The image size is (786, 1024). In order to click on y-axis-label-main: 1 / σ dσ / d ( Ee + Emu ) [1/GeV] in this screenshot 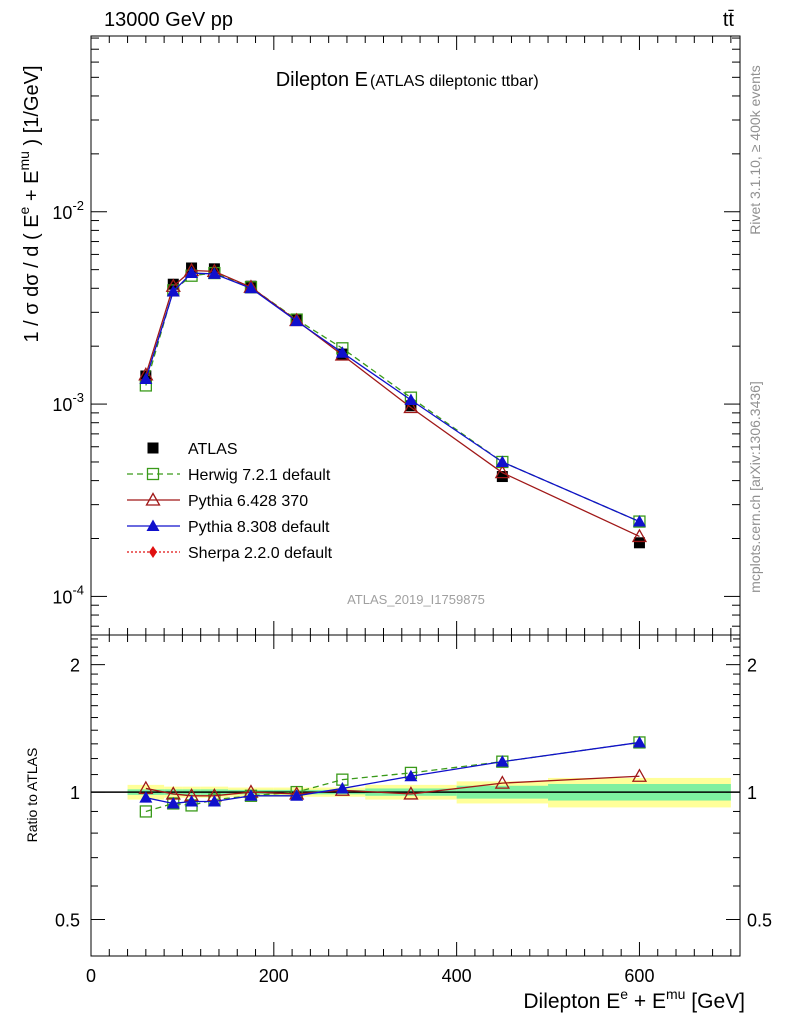, I will do `click(29, 203)`.